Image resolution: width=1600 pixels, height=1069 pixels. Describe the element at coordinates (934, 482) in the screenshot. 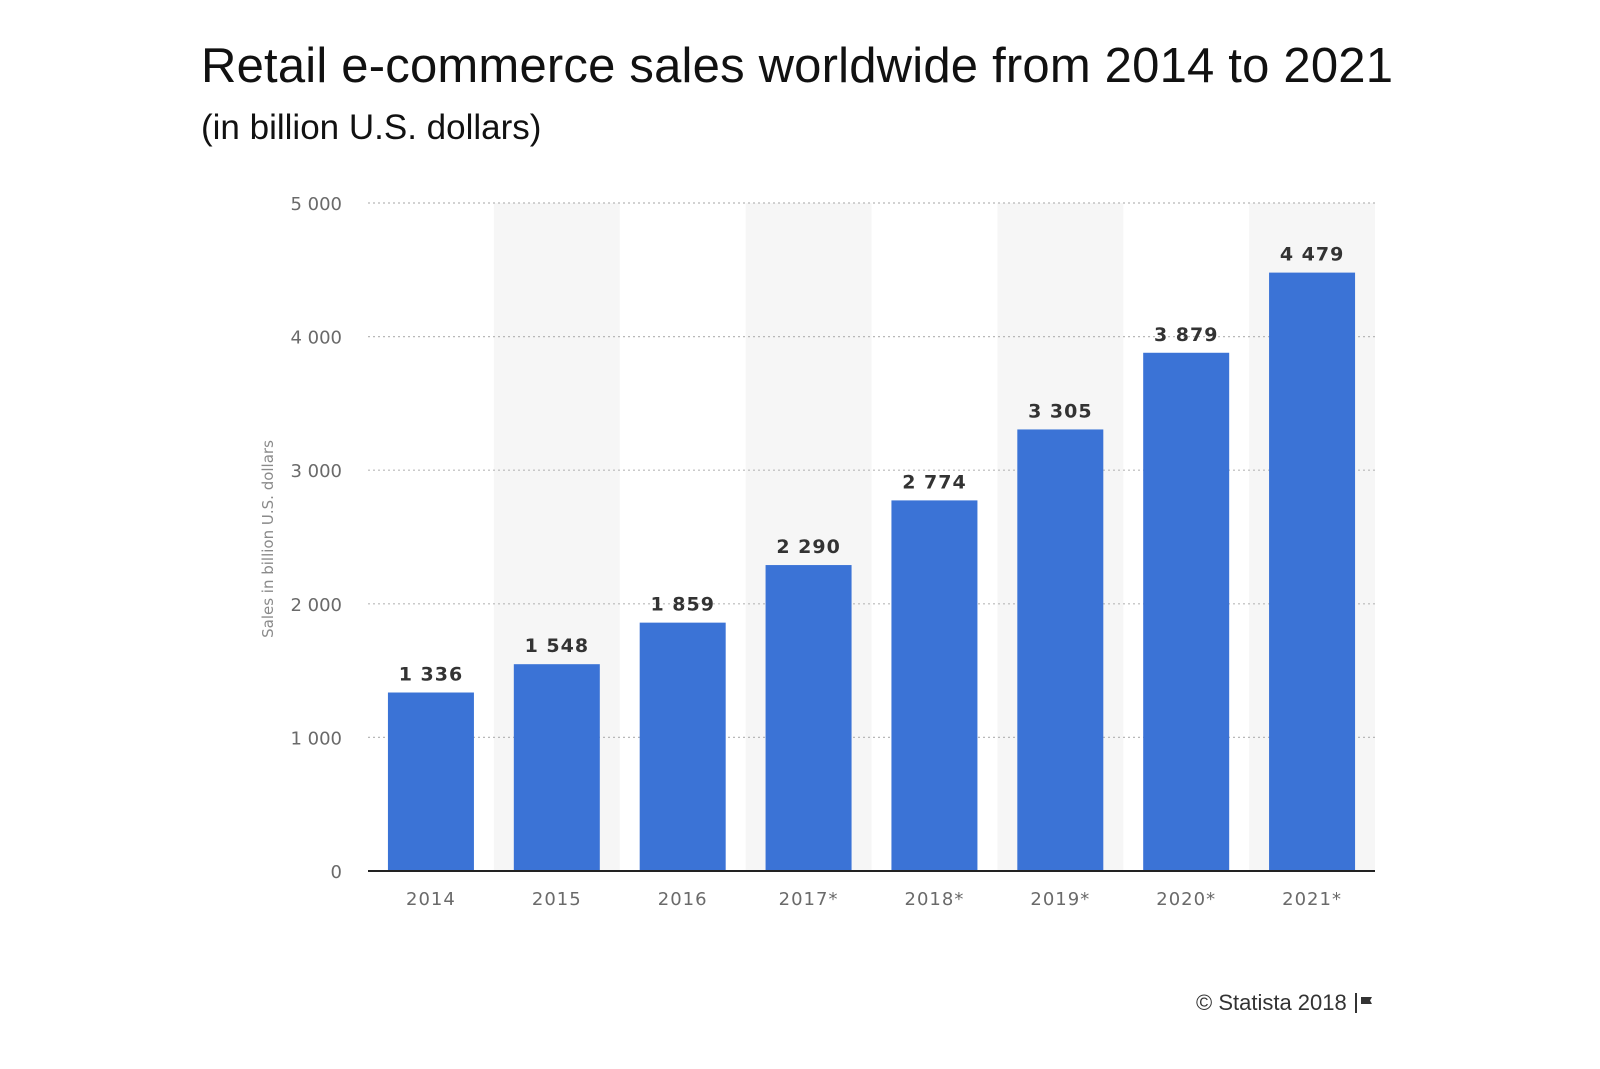

I see `data-label: 2 774` at that location.